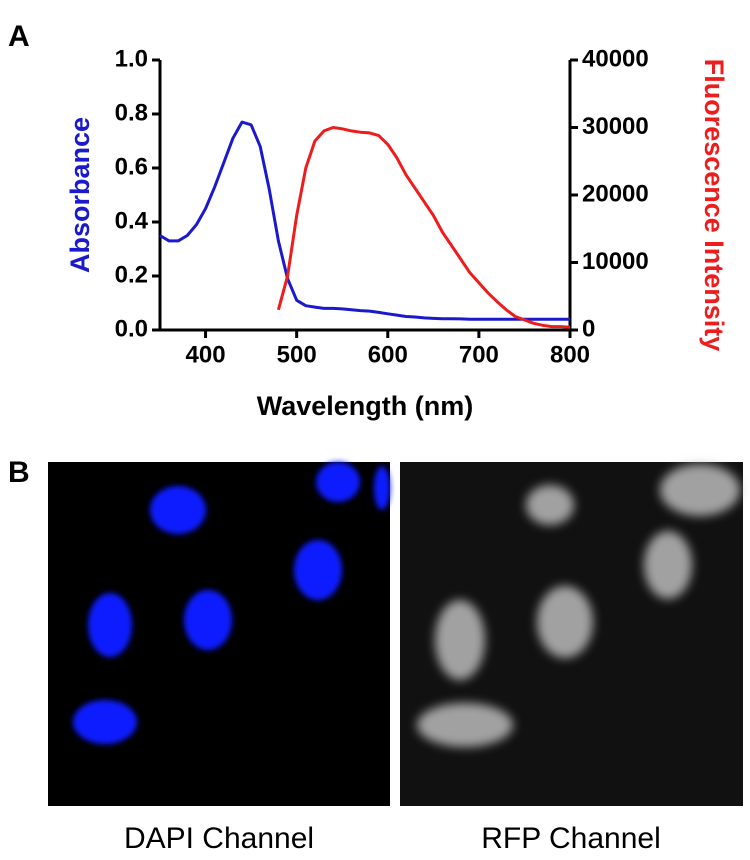  I want to click on y-tick-label: 0.8, so click(131, 112).